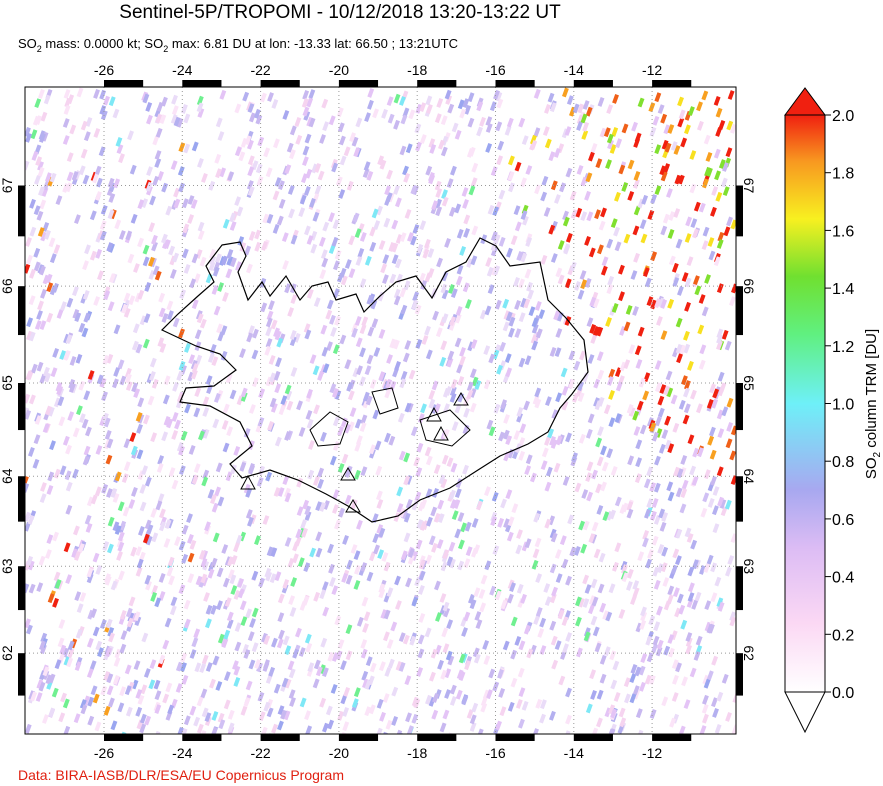 This screenshot has width=883, height=786. What do you see at coordinates (7, 476) in the screenshot?
I see `lat-tick-label: 64` at bounding box center [7, 476].